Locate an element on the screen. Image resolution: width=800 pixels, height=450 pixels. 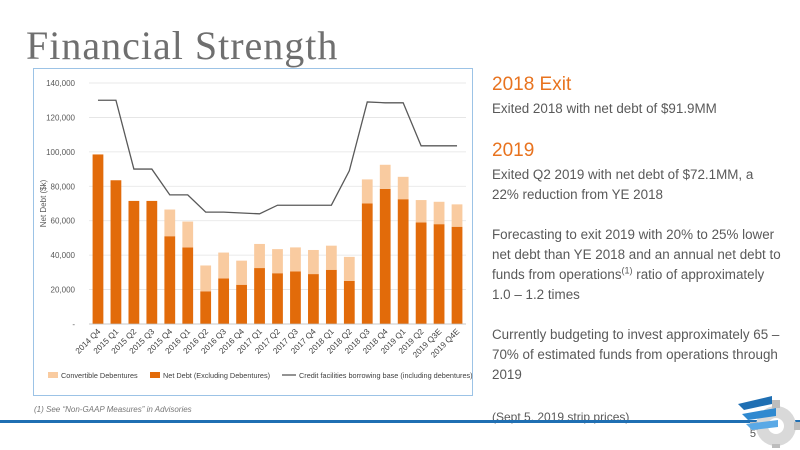
y-tick-label: 120,000 is located at coordinates (60, 117).